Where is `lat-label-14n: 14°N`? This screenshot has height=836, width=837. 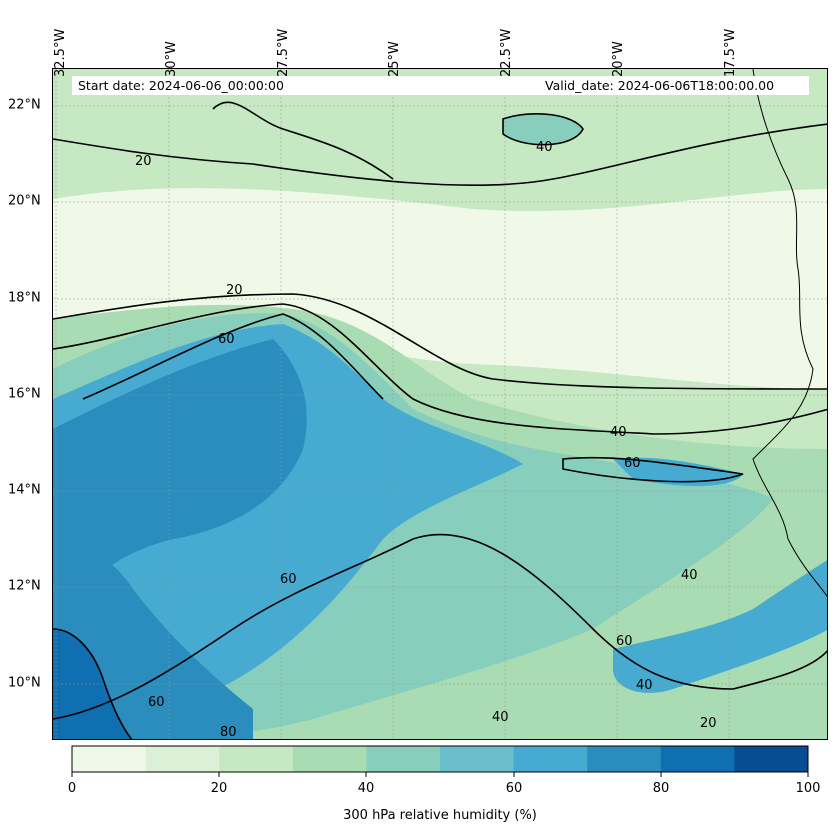 lat-label-14n: 14°N is located at coordinates (24, 490).